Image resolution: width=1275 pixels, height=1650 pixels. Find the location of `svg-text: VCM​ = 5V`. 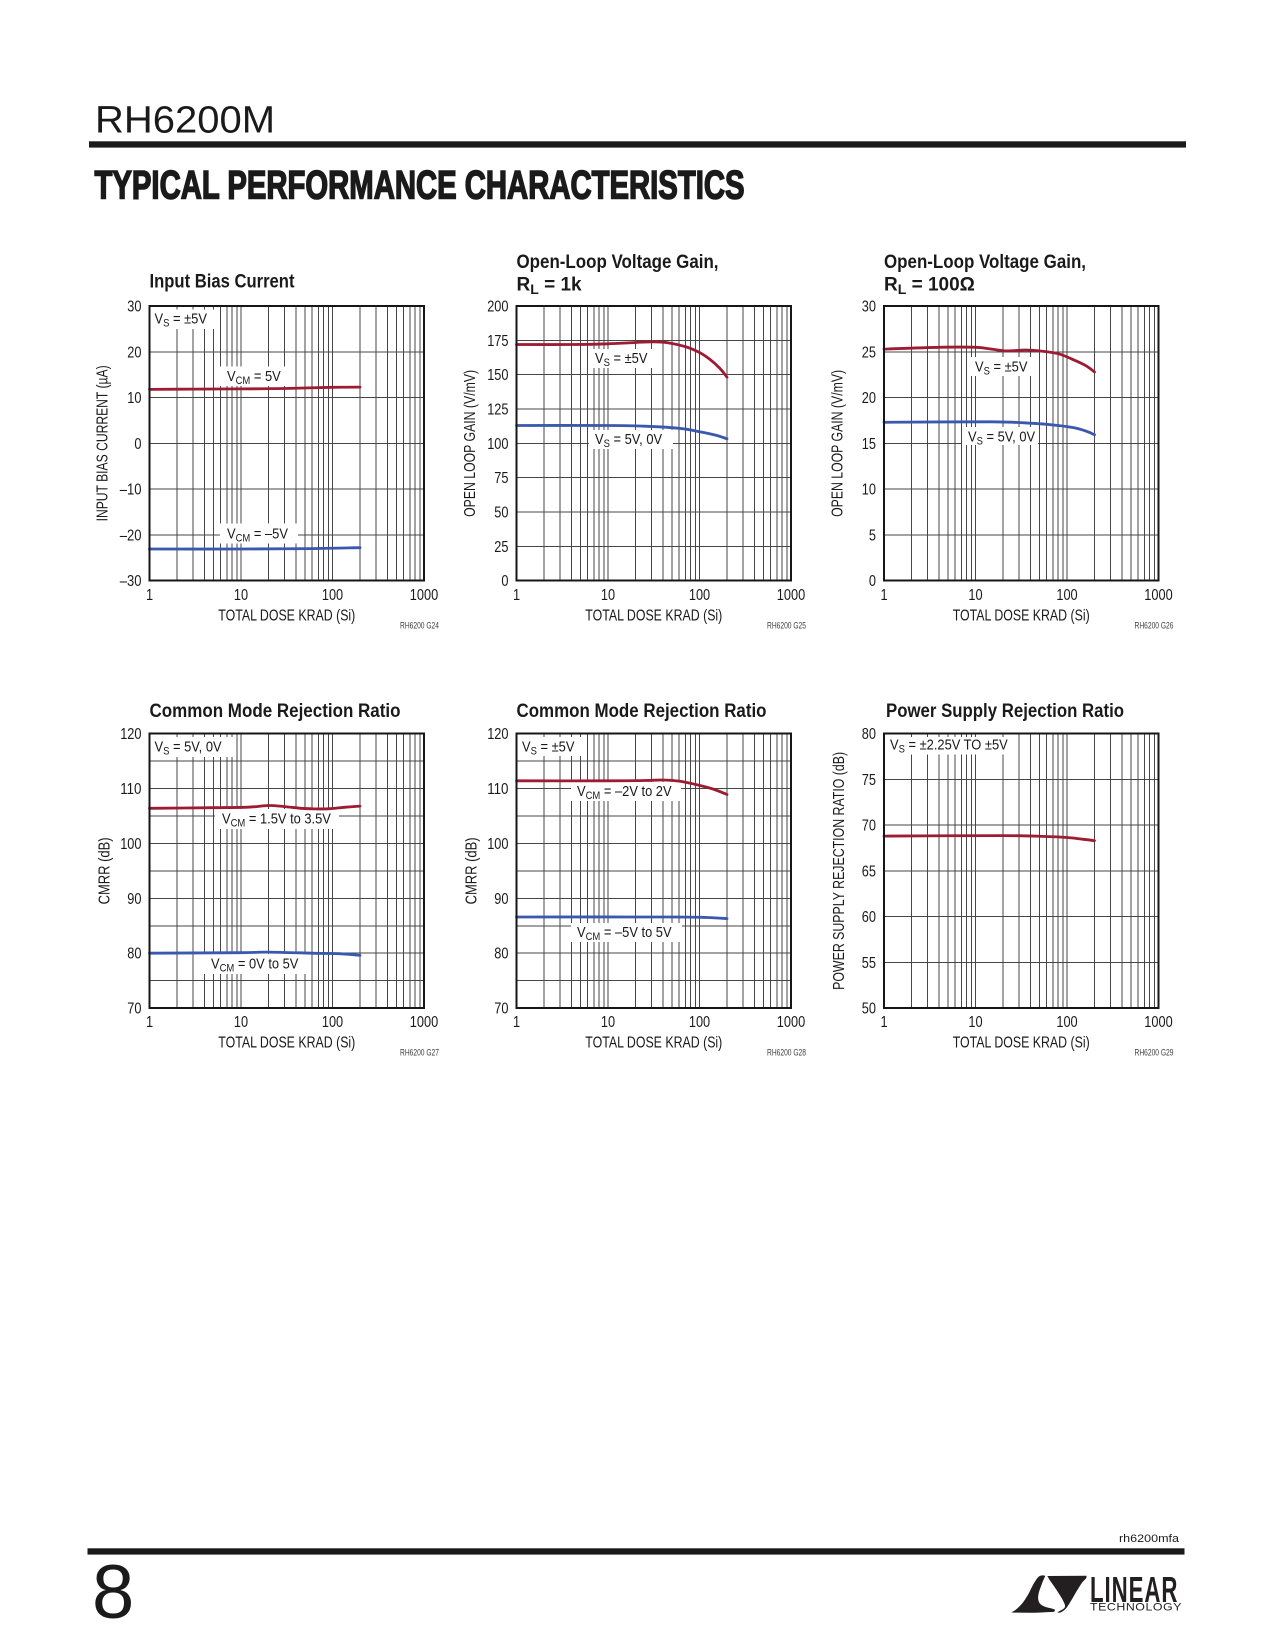

svg-text: VCM​ = 5V is located at coordinates (254, 377).